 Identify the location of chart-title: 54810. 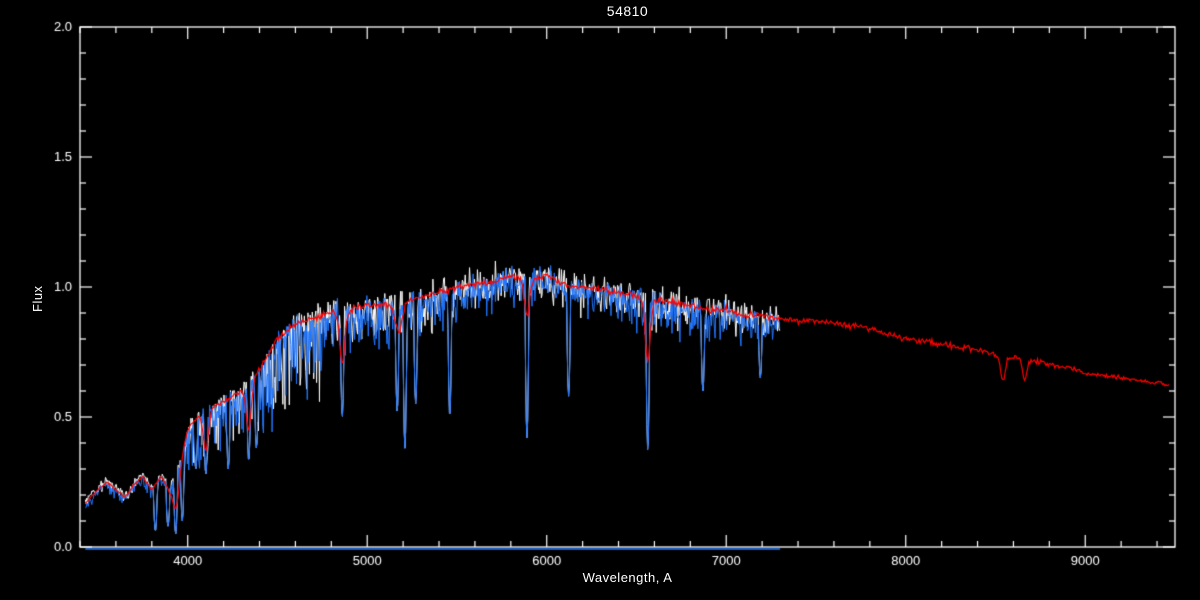
(627, 11).